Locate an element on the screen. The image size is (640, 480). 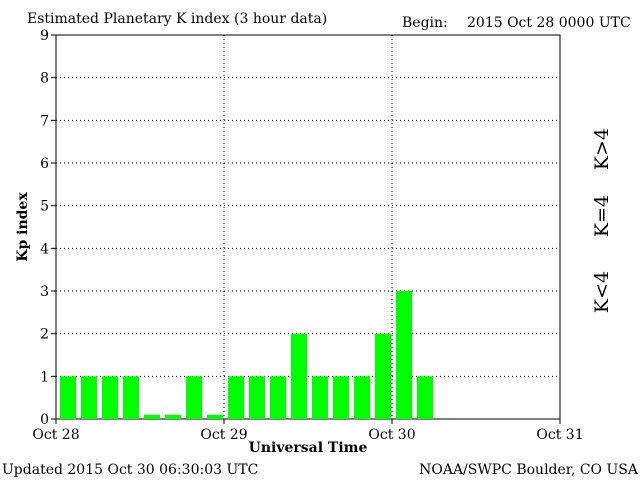
x-axis-ticks: Oct 28 Oct 29 Oct 30 Oct 31 is located at coordinates (308, 431).